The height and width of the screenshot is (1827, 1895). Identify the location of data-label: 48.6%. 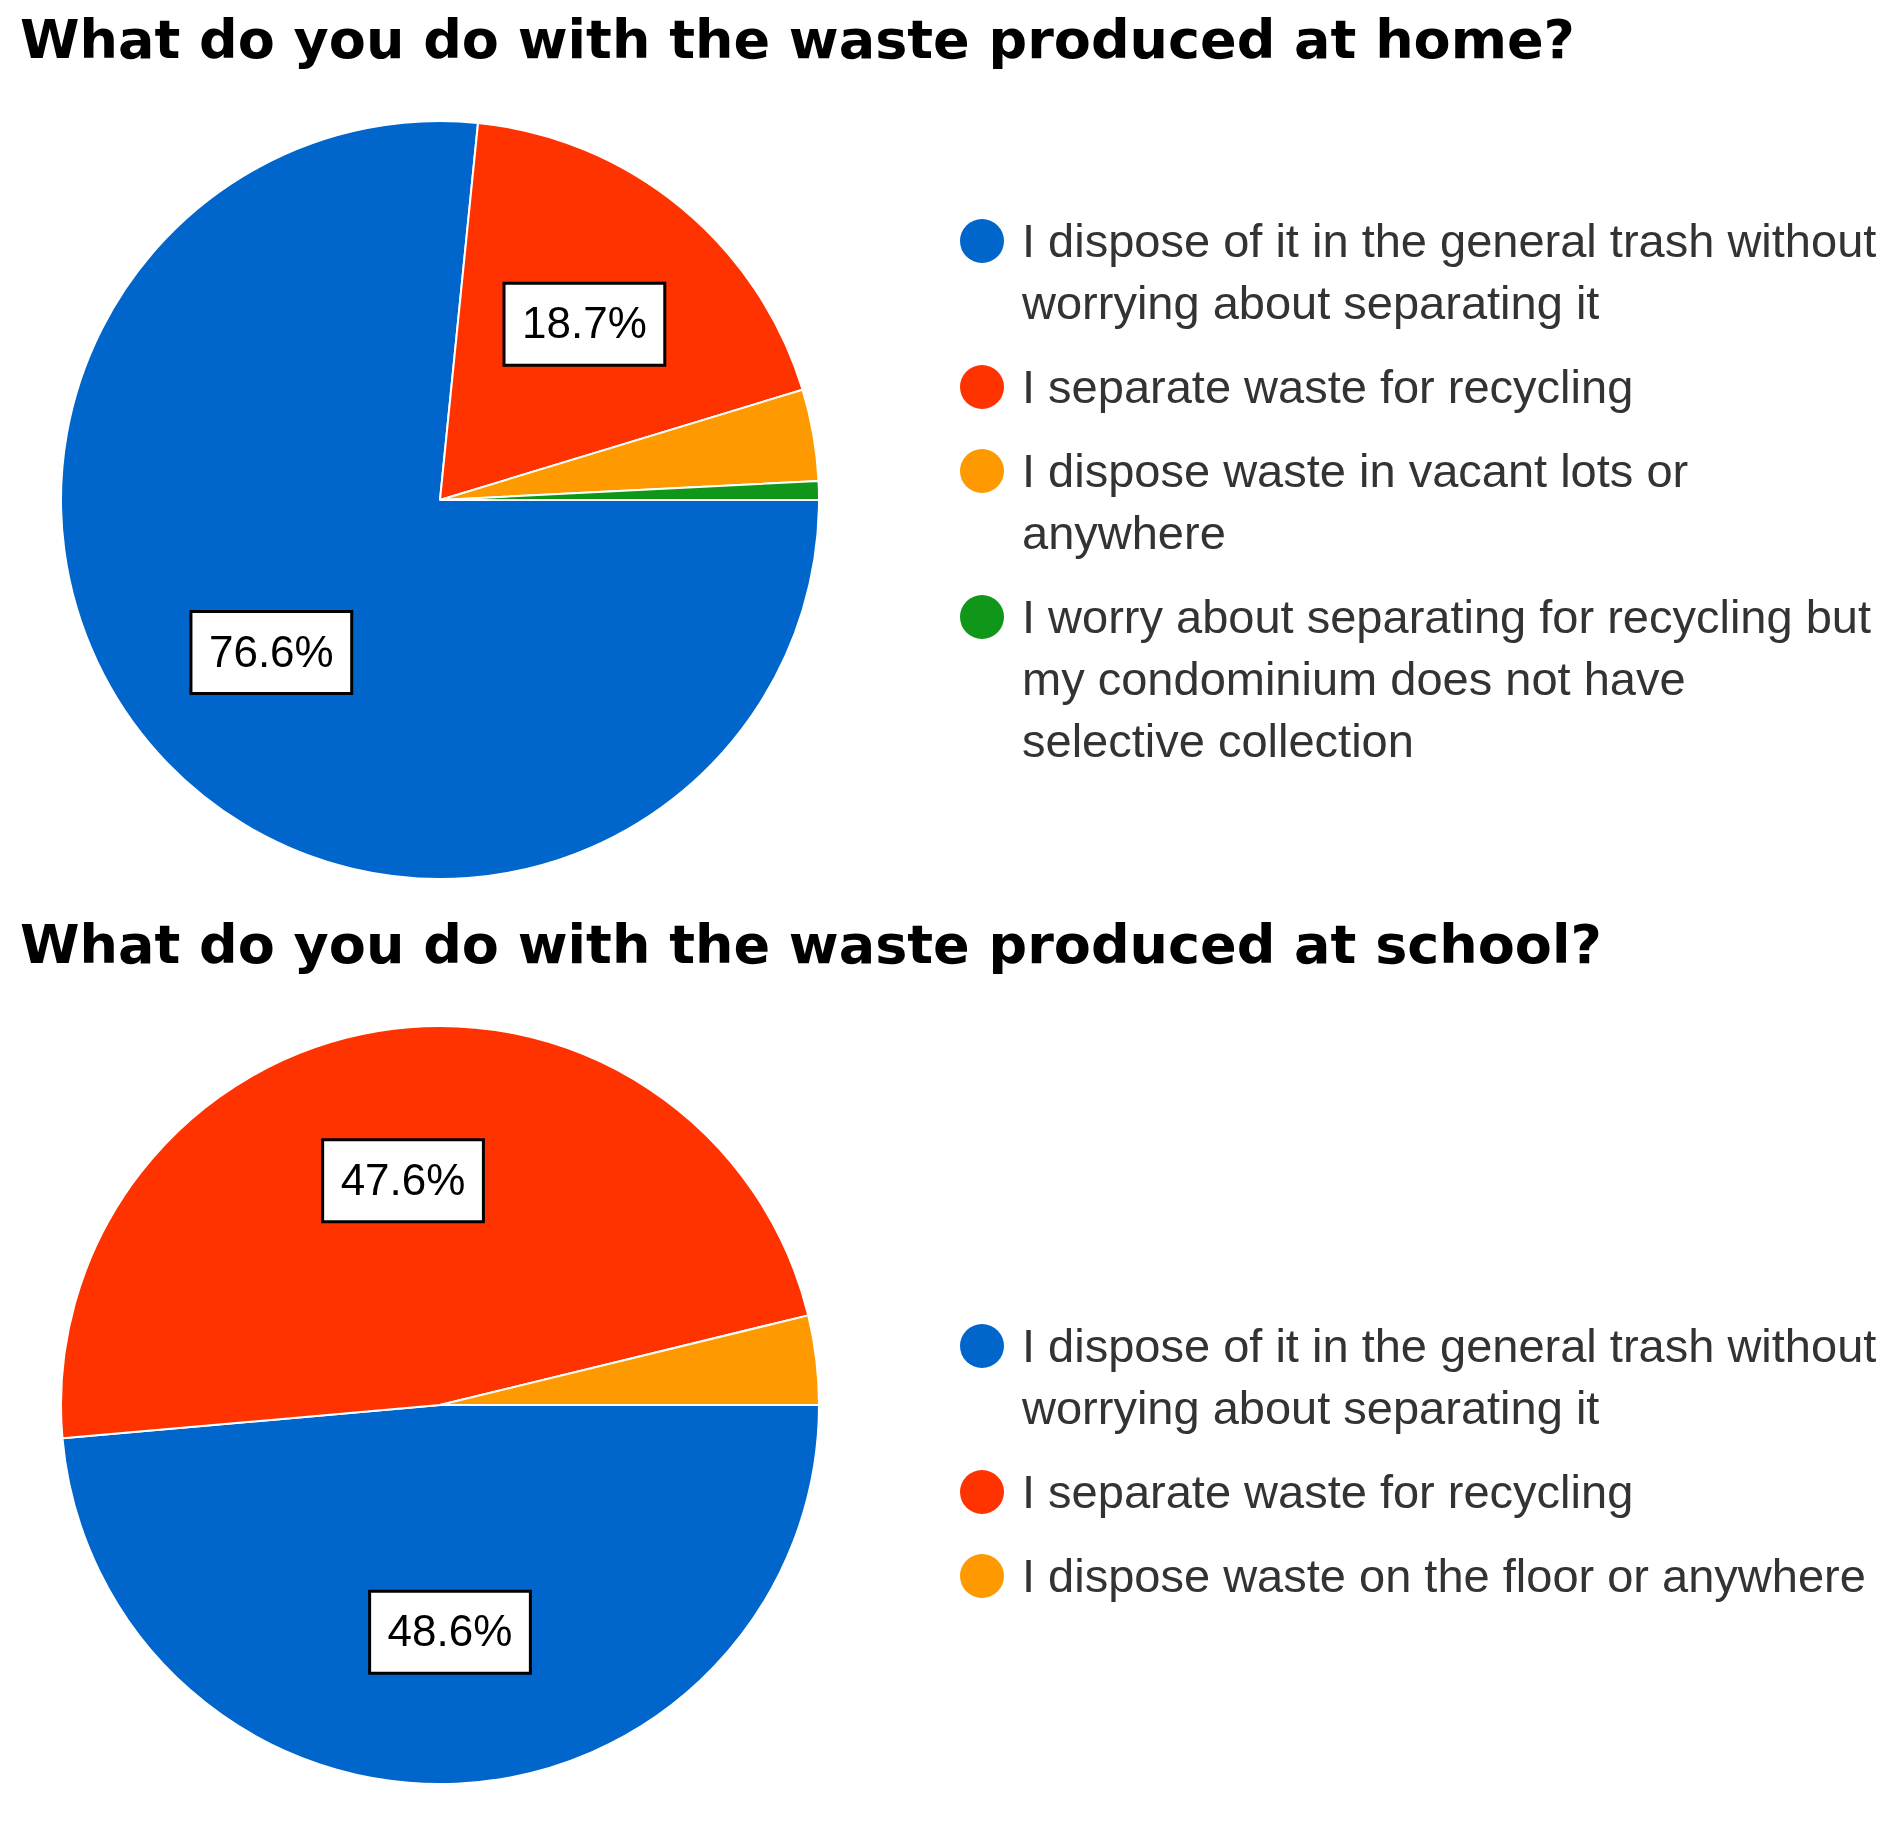
(450, 1631).